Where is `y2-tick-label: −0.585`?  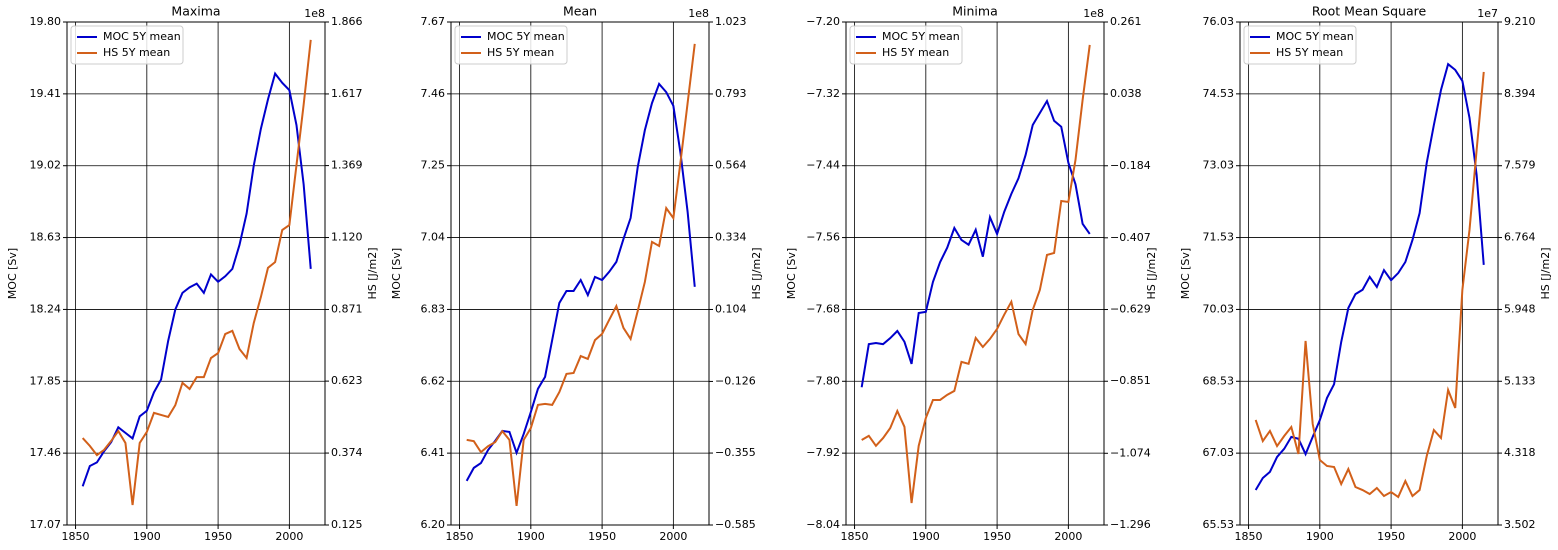
y2-tick-label: −0.585 is located at coordinates (735, 524).